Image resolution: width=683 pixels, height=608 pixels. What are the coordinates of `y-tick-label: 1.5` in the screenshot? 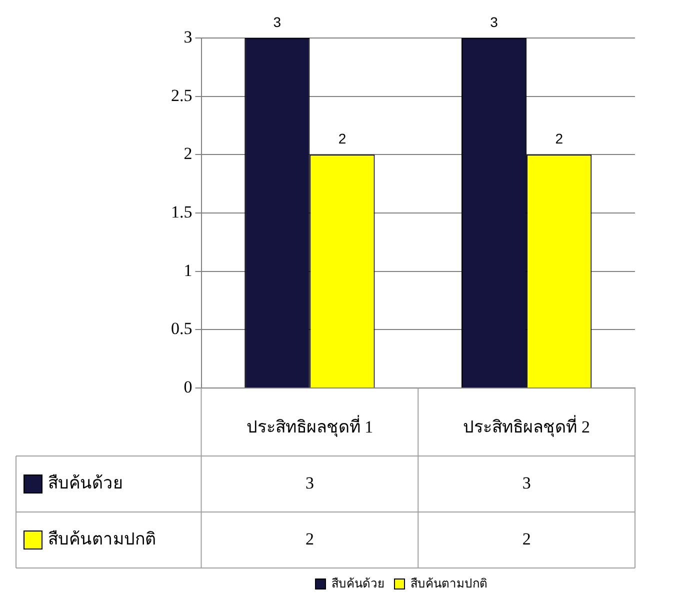 It's located at (181, 212).